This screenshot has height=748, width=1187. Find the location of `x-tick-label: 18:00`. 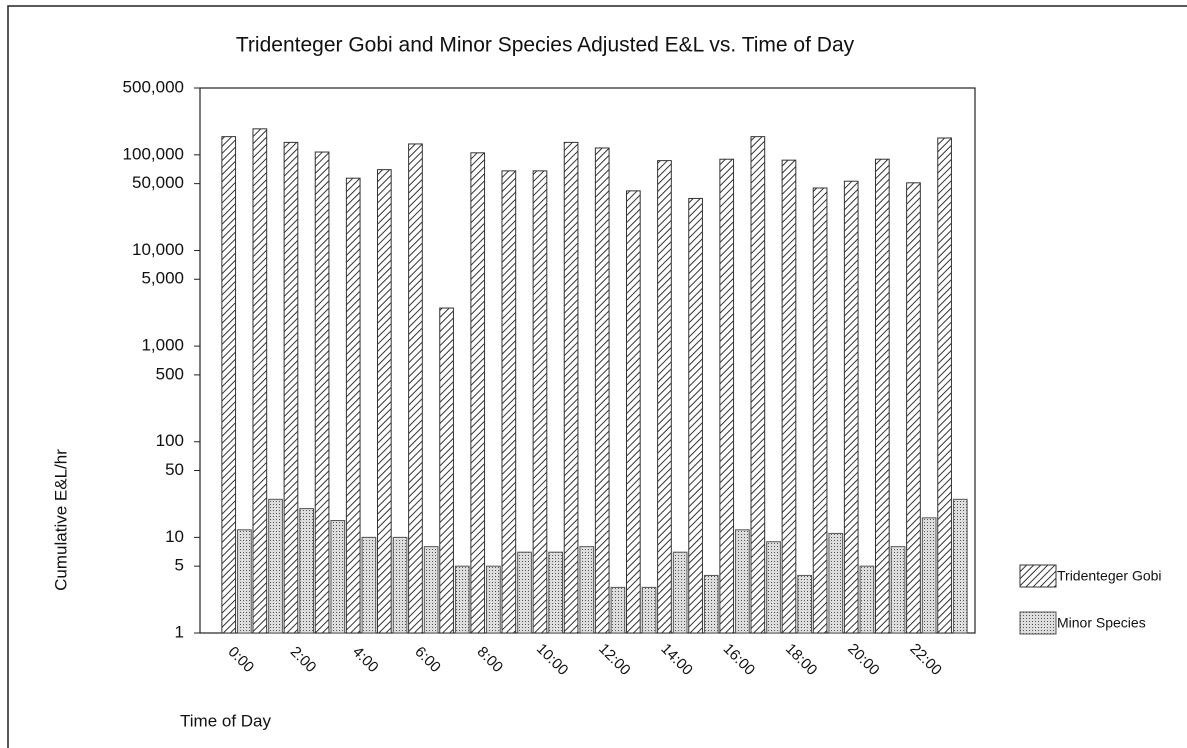

x-tick-label: 18:00 is located at coordinates (801, 659).